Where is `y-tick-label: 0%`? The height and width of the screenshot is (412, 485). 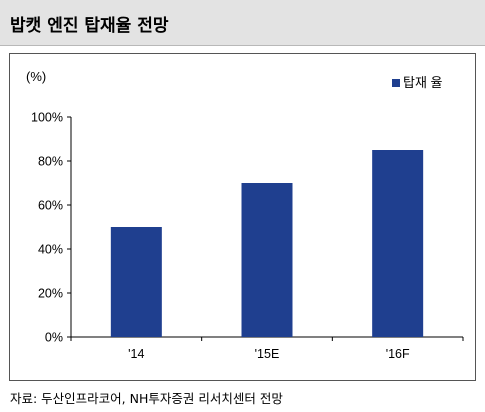
y-tick-label: 0% is located at coordinates (54, 338).